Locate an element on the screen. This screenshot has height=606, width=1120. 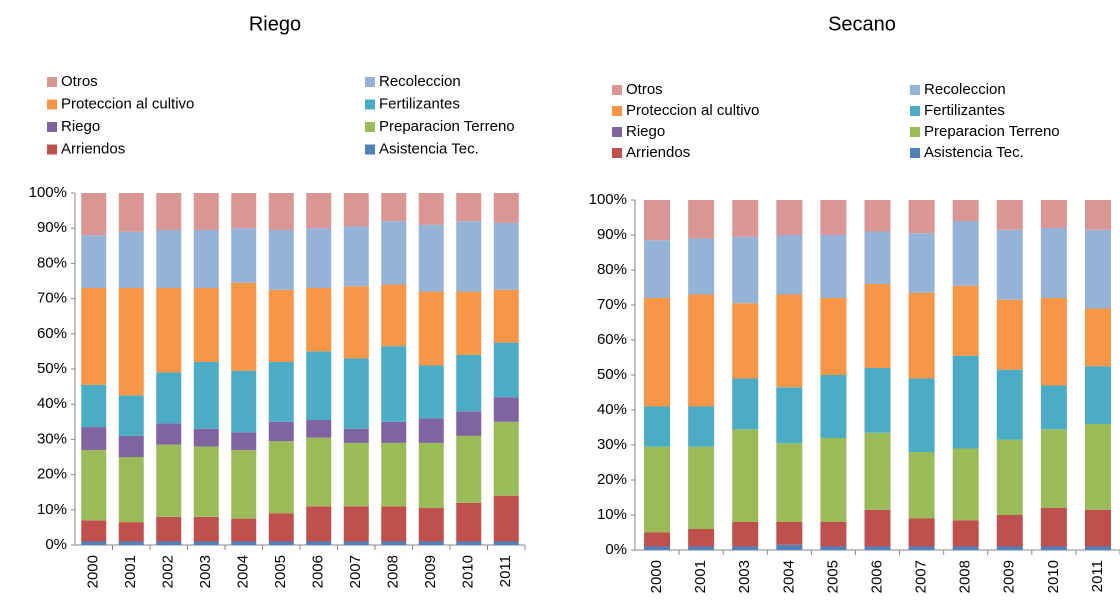
y-tick-label: 100% is located at coordinates (48, 192).